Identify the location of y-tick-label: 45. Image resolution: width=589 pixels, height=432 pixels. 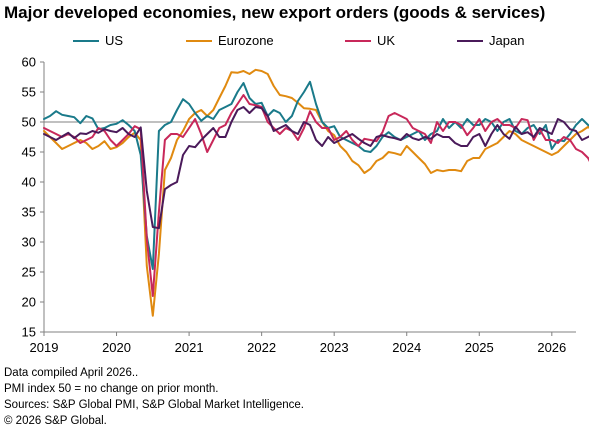
(29, 152).